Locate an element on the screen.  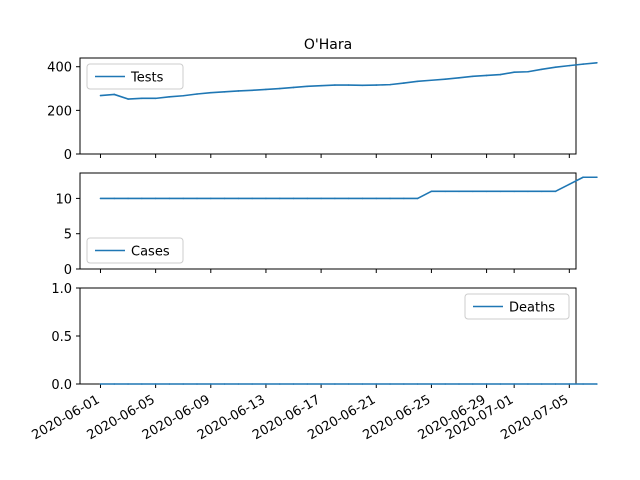
legend-label: Cases is located at coordinates (150, 252).